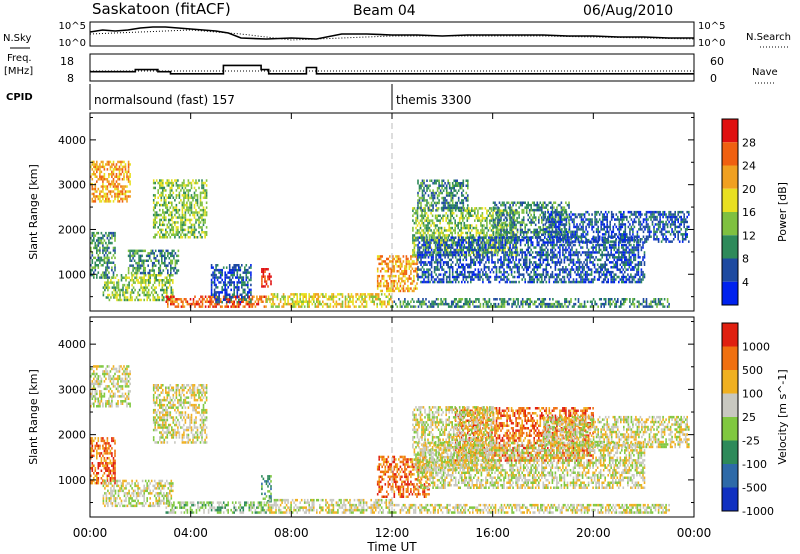 The image size is (800, 554). Describe the element at coordinates (70, 78) in the screenshot. I see `freq-tick-bottom: 8` at that location.